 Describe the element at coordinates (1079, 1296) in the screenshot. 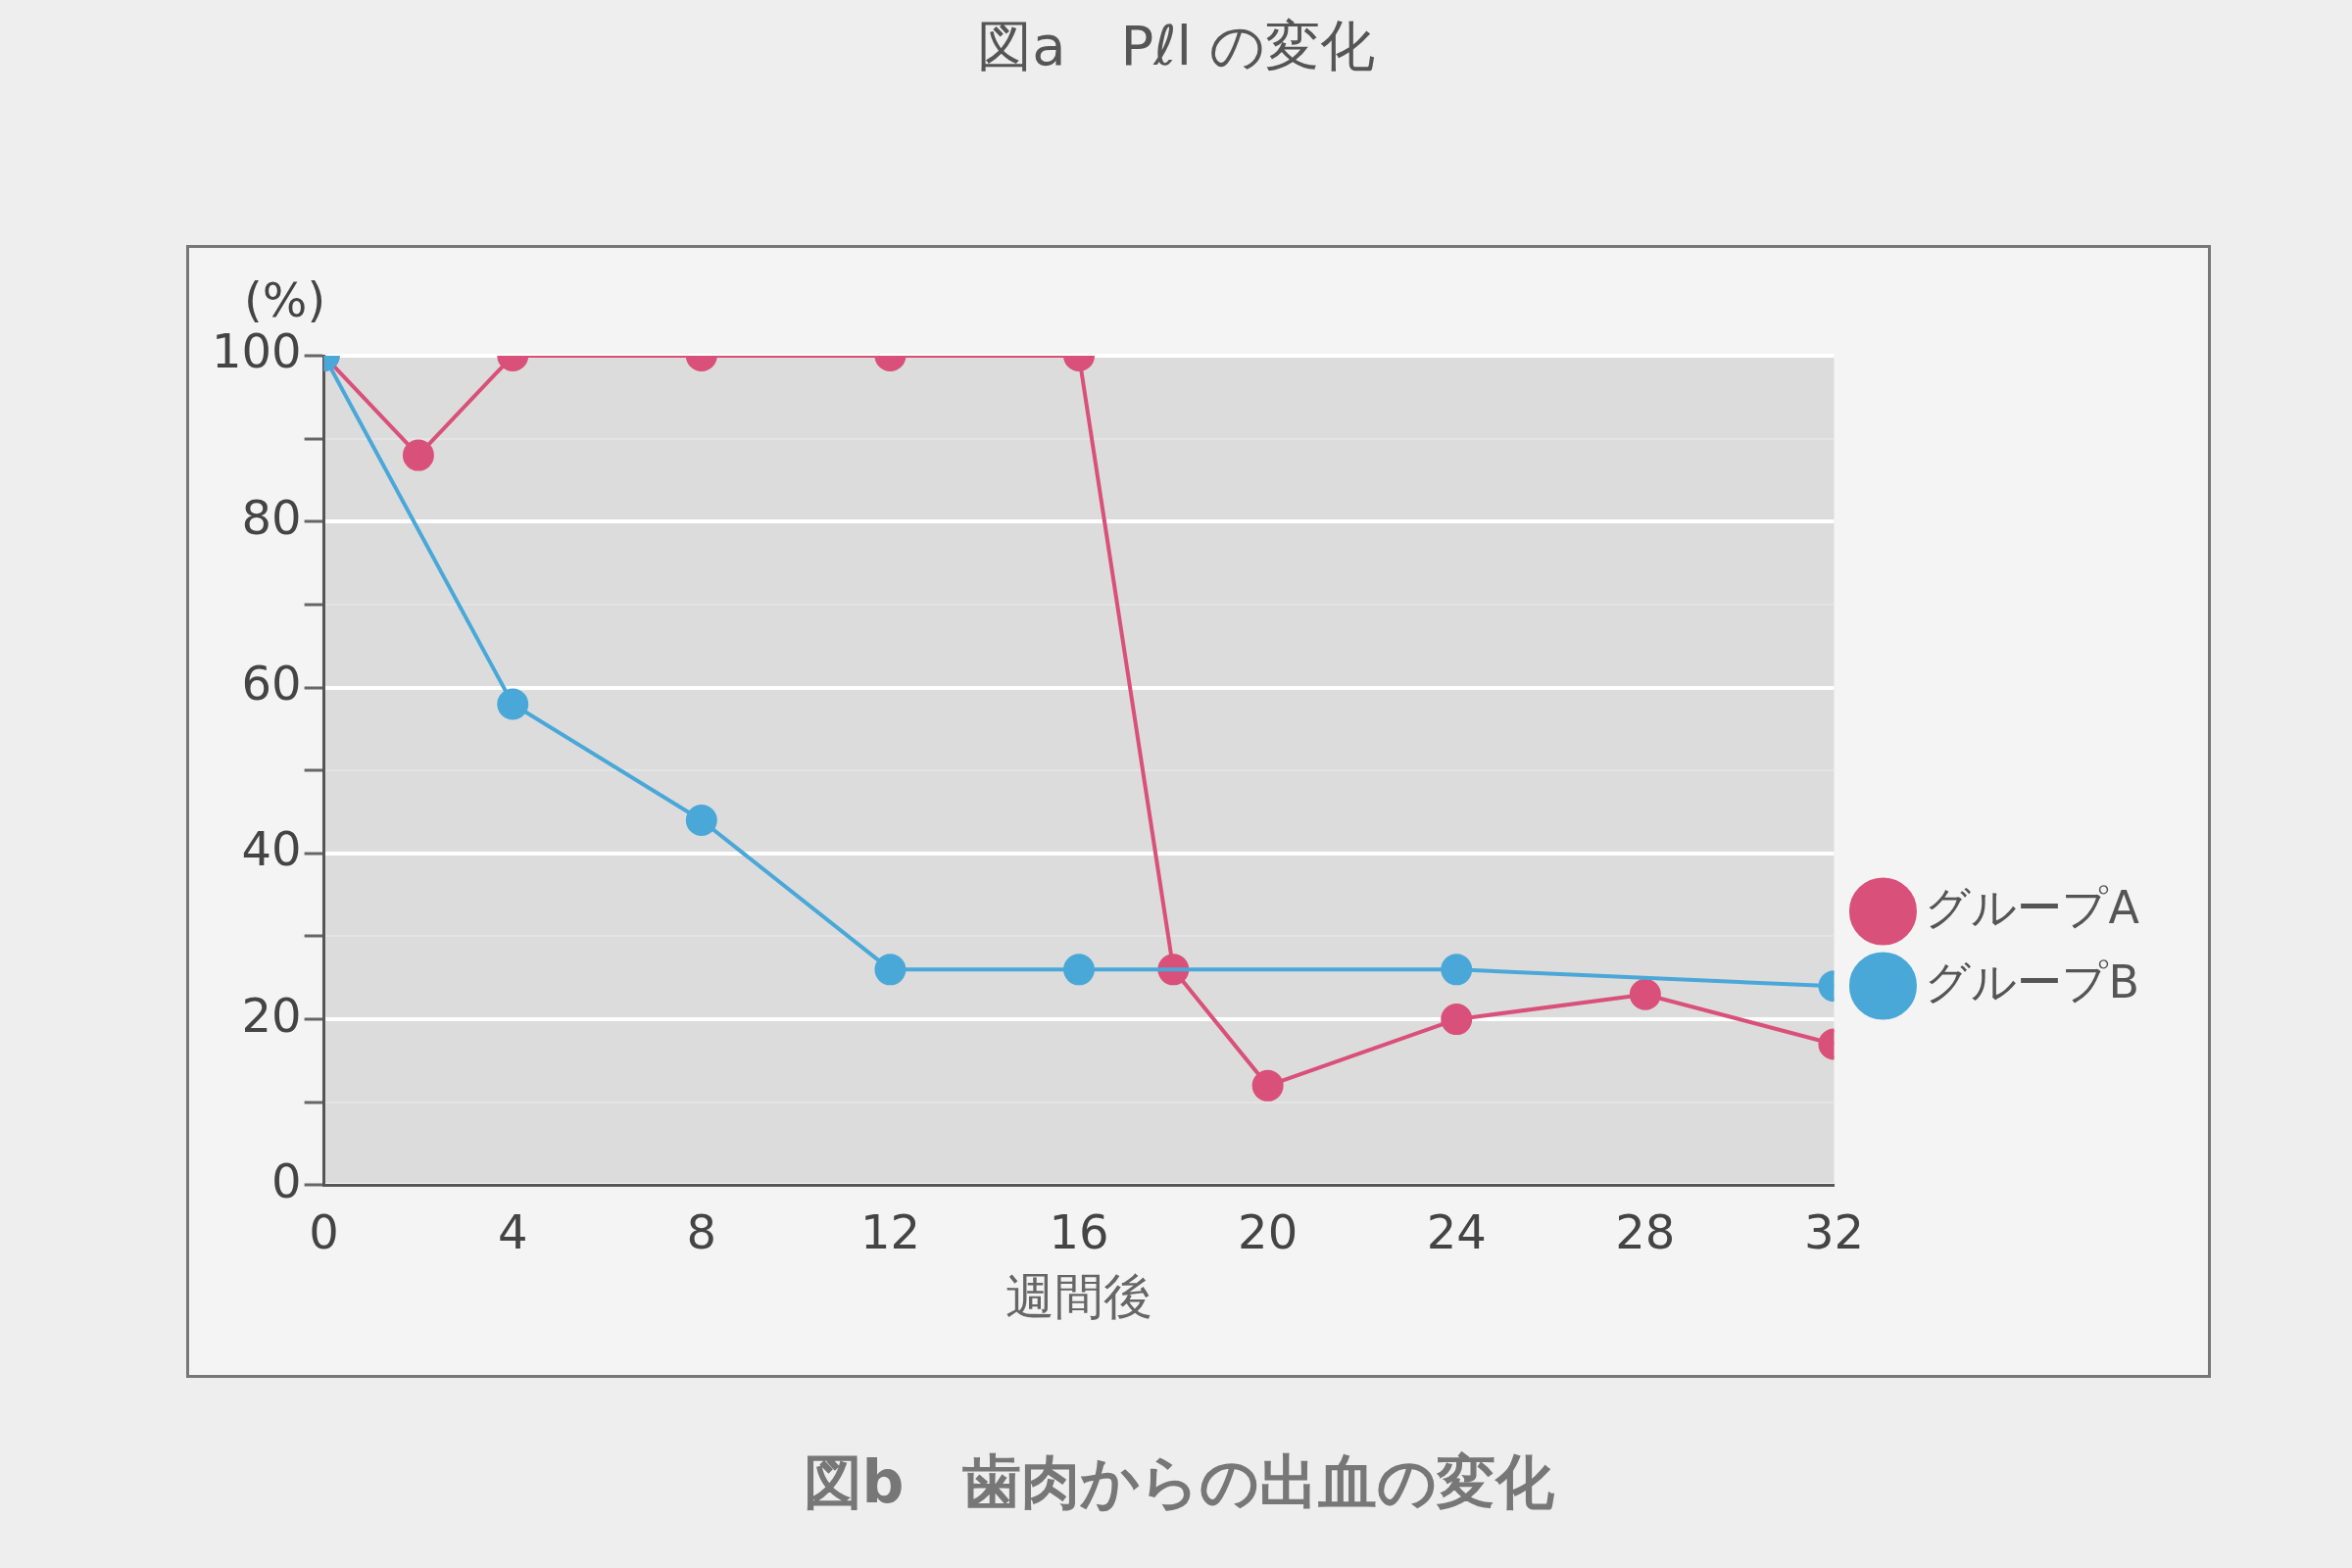

I see `x-axis-title: 週間後` at that location.